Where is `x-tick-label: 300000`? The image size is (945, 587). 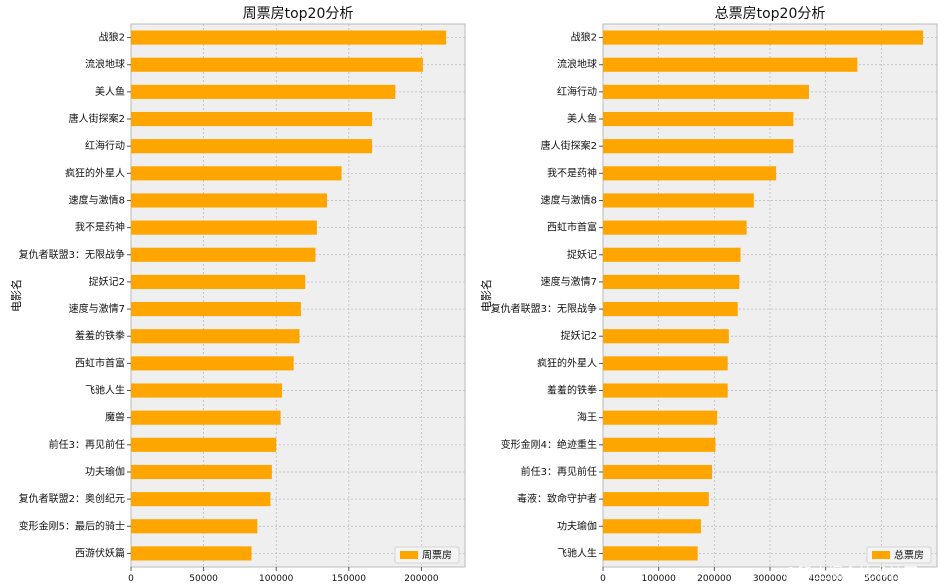
x-tick-label: 300000 is located at coordinates (770, 579).